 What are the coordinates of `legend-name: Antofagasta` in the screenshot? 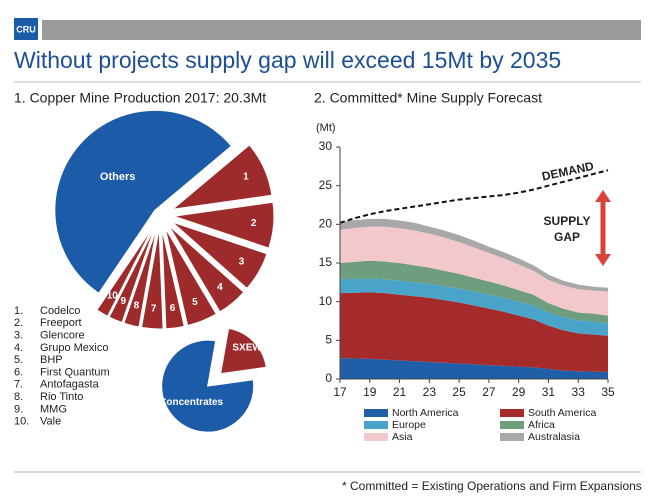 It's located at (70, 385).